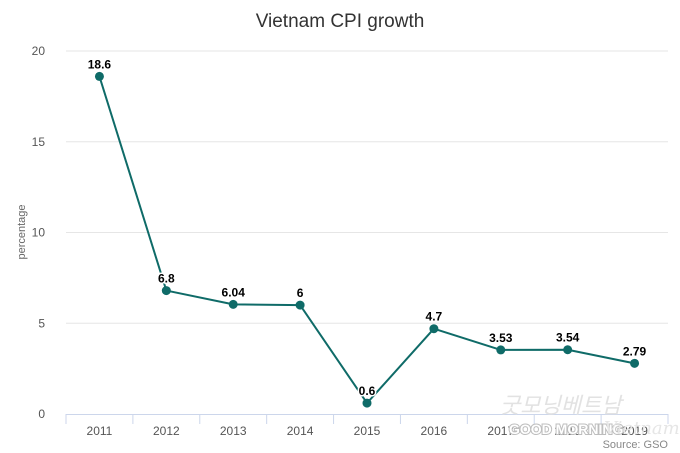 The width and height of the screenshot is (680, 453). I want to click on watermark-script-text: 굿모닝베트남, so click(562, 406).